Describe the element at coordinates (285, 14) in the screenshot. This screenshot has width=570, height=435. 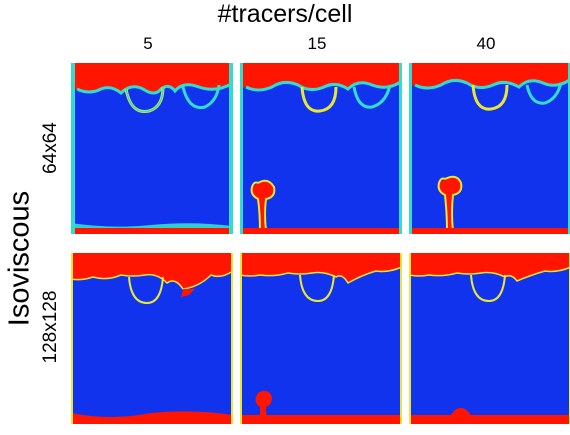
I see `figure-title: #tracers/cell` at that location.